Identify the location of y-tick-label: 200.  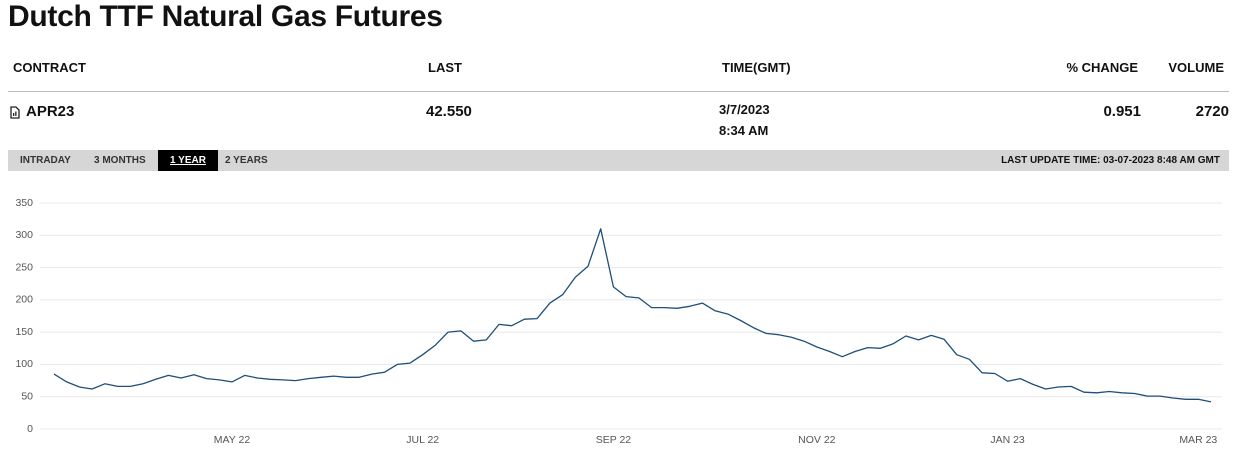
(24, 300).